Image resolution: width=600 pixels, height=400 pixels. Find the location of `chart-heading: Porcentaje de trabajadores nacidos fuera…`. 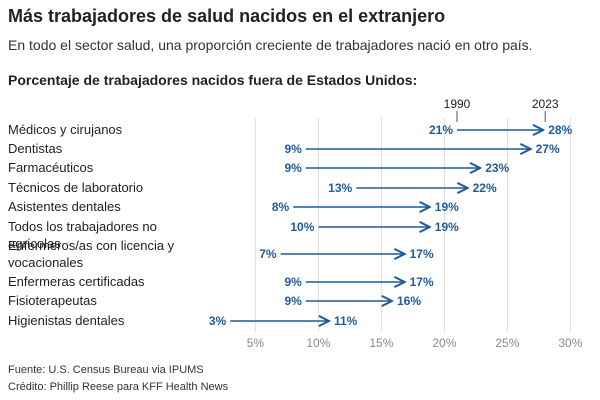

chart-heading: Porcentaje de trabajadores nacidos fuera… is located at coordinates (213, 80).